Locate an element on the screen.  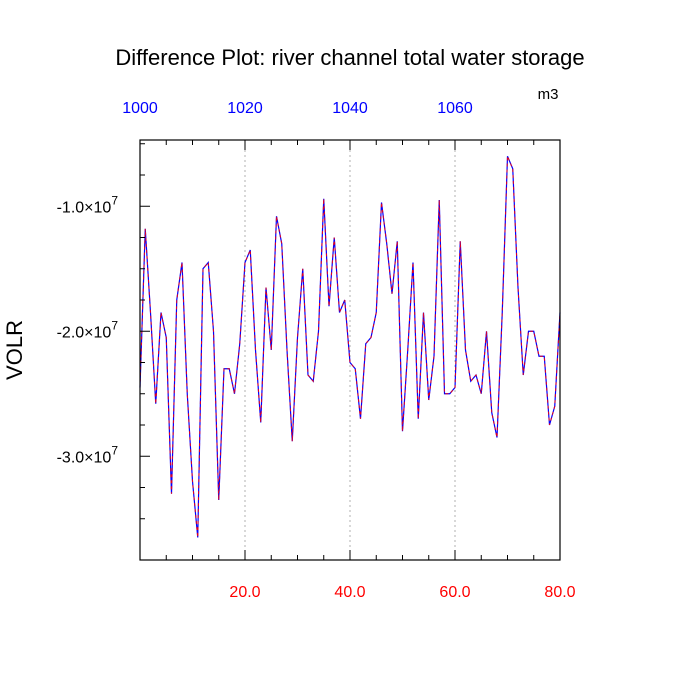
x-tick-label-0: 20.0 is located at coordinates (244, 592).